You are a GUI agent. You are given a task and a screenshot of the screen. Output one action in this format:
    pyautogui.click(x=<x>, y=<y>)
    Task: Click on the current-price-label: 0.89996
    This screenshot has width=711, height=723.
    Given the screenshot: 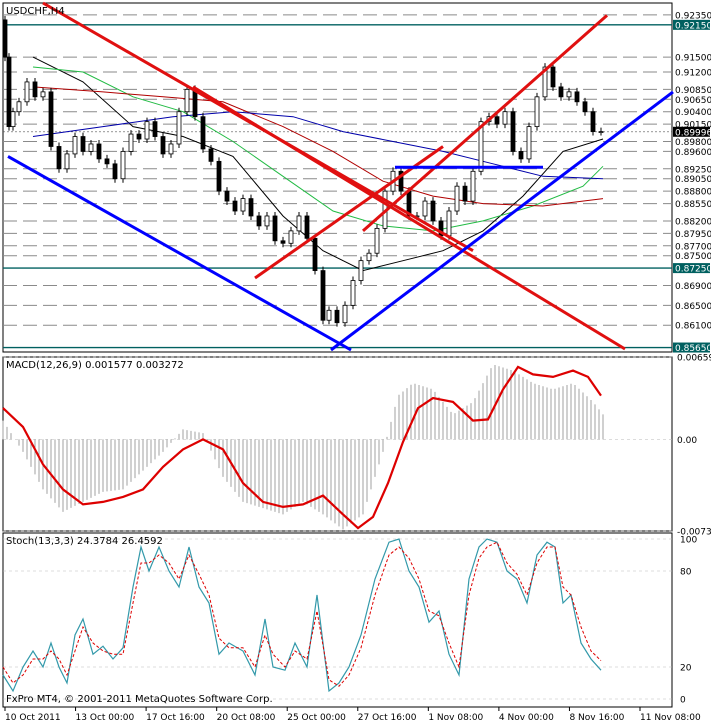 What is the action you would take?
    pyautogui.click(x=693, y=133)
    